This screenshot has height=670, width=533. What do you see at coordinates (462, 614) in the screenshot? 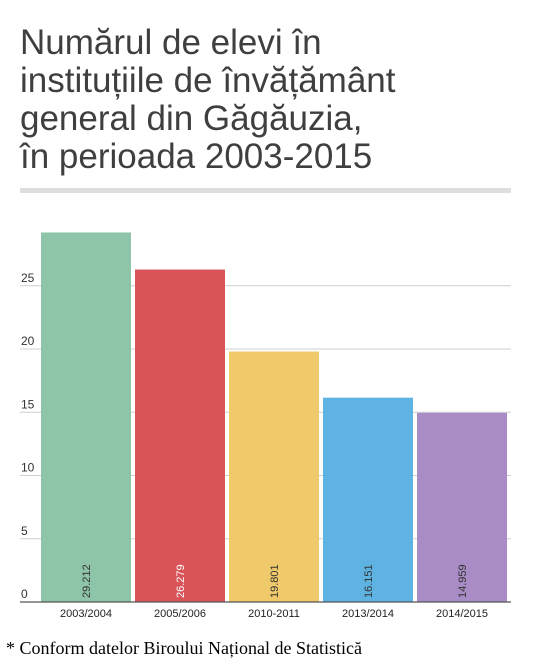
I see `x-category-label: 2014/2015` at bounding box center [462, 614].